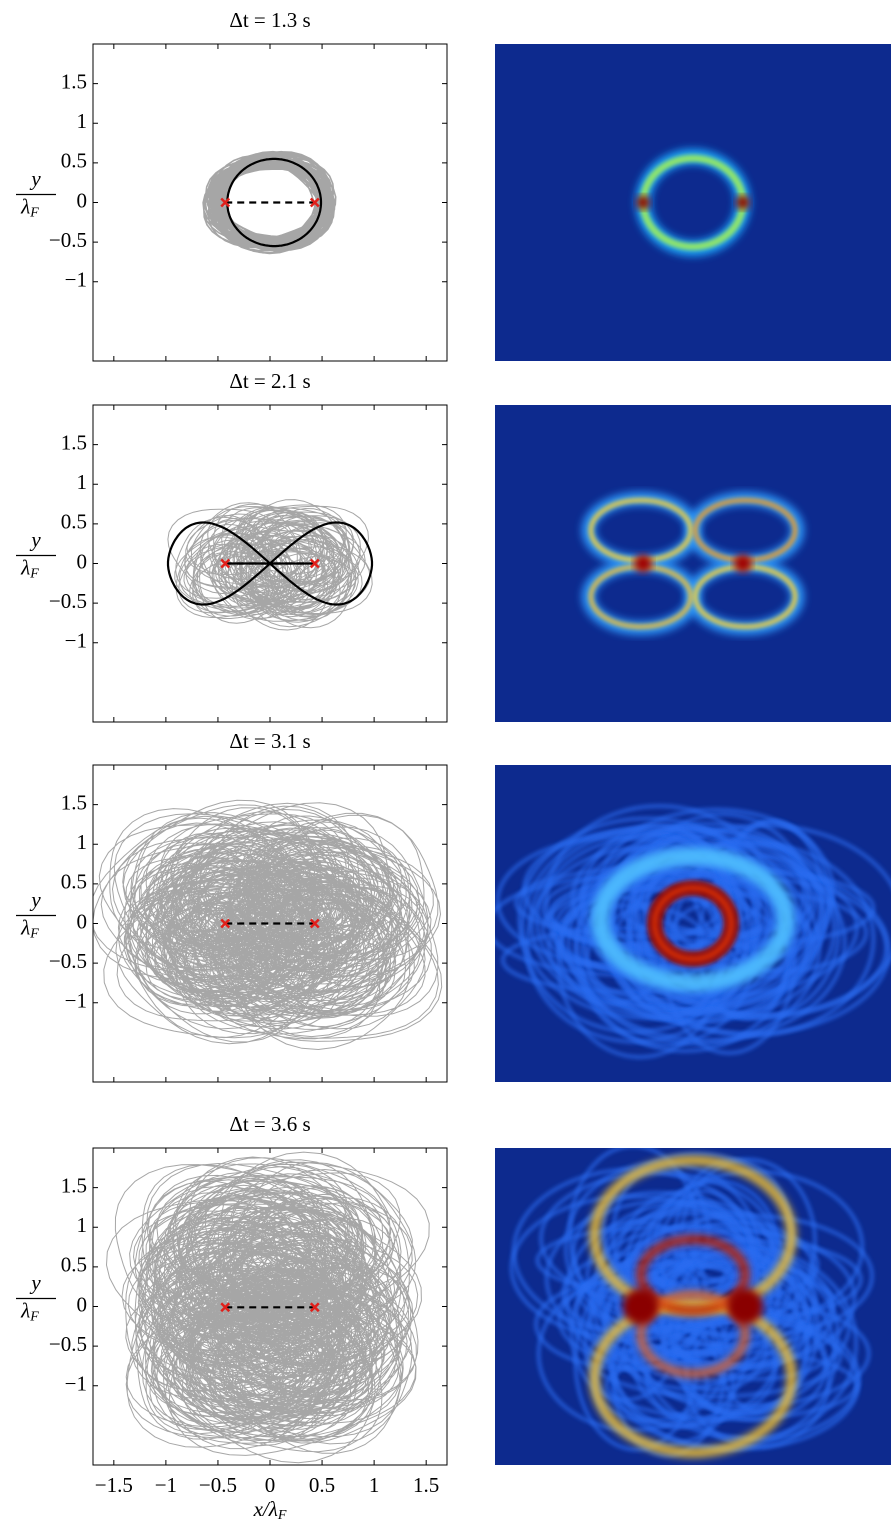 The width and height of the screenshot is (891, 1528). What do you see at coordinates (269, 381) in the screenshot?
I see `panel-title: Δt = 2.1 s` at bounding box center [269, 381].